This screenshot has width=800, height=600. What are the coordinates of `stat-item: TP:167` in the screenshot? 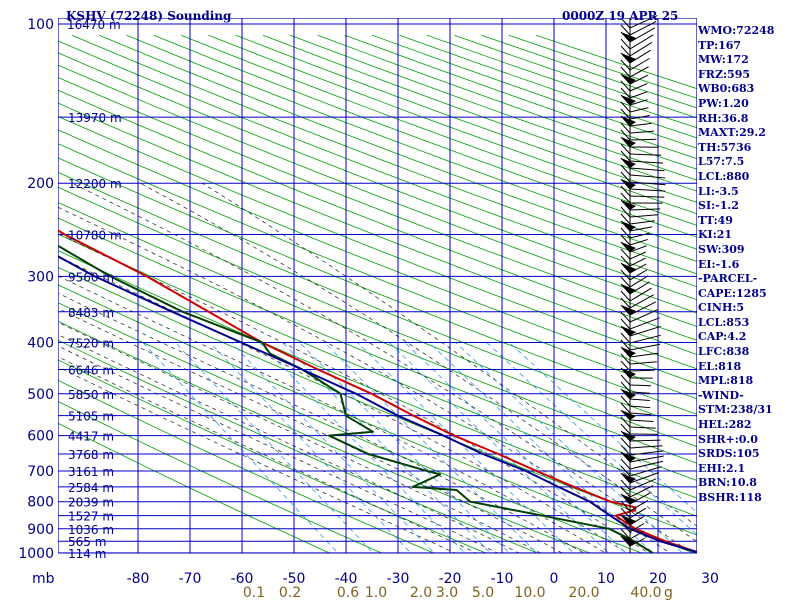 It's located at (720, 45).